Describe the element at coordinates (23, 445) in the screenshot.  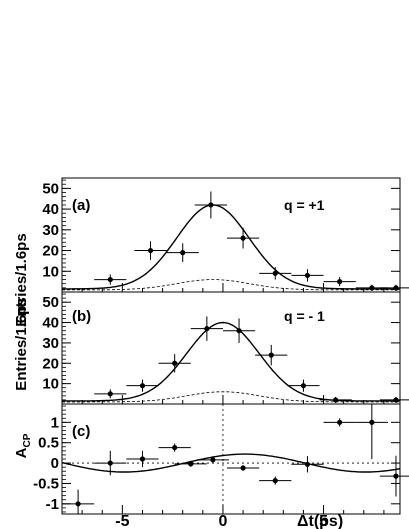
I see `panel-c-ylabel: ACP` at that location.